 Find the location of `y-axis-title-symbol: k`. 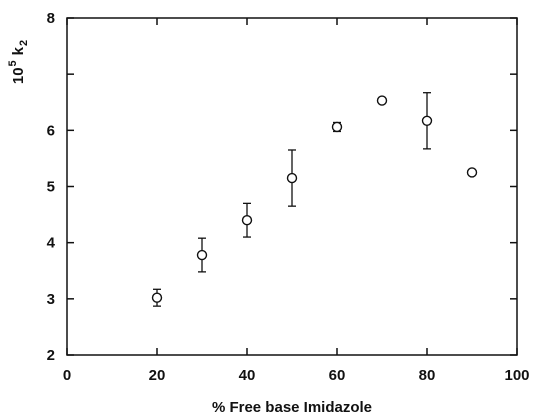

y-axis-title-symbol: k is located at coordinates (18, 50).